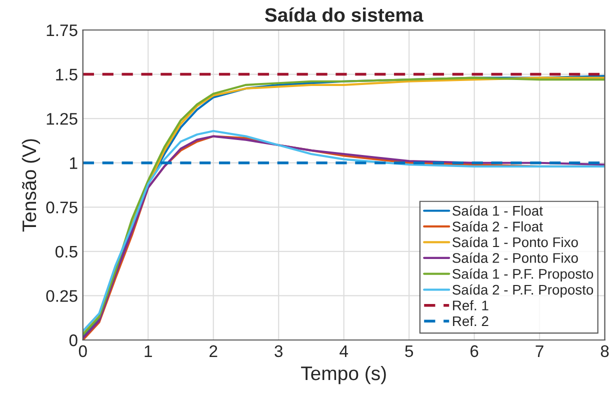 The image size is (614, 400). What do you see at coordinates (67, 74) in the screenshot?
I see `y-tick-label: 1.5` at bounding box center [67, 74].